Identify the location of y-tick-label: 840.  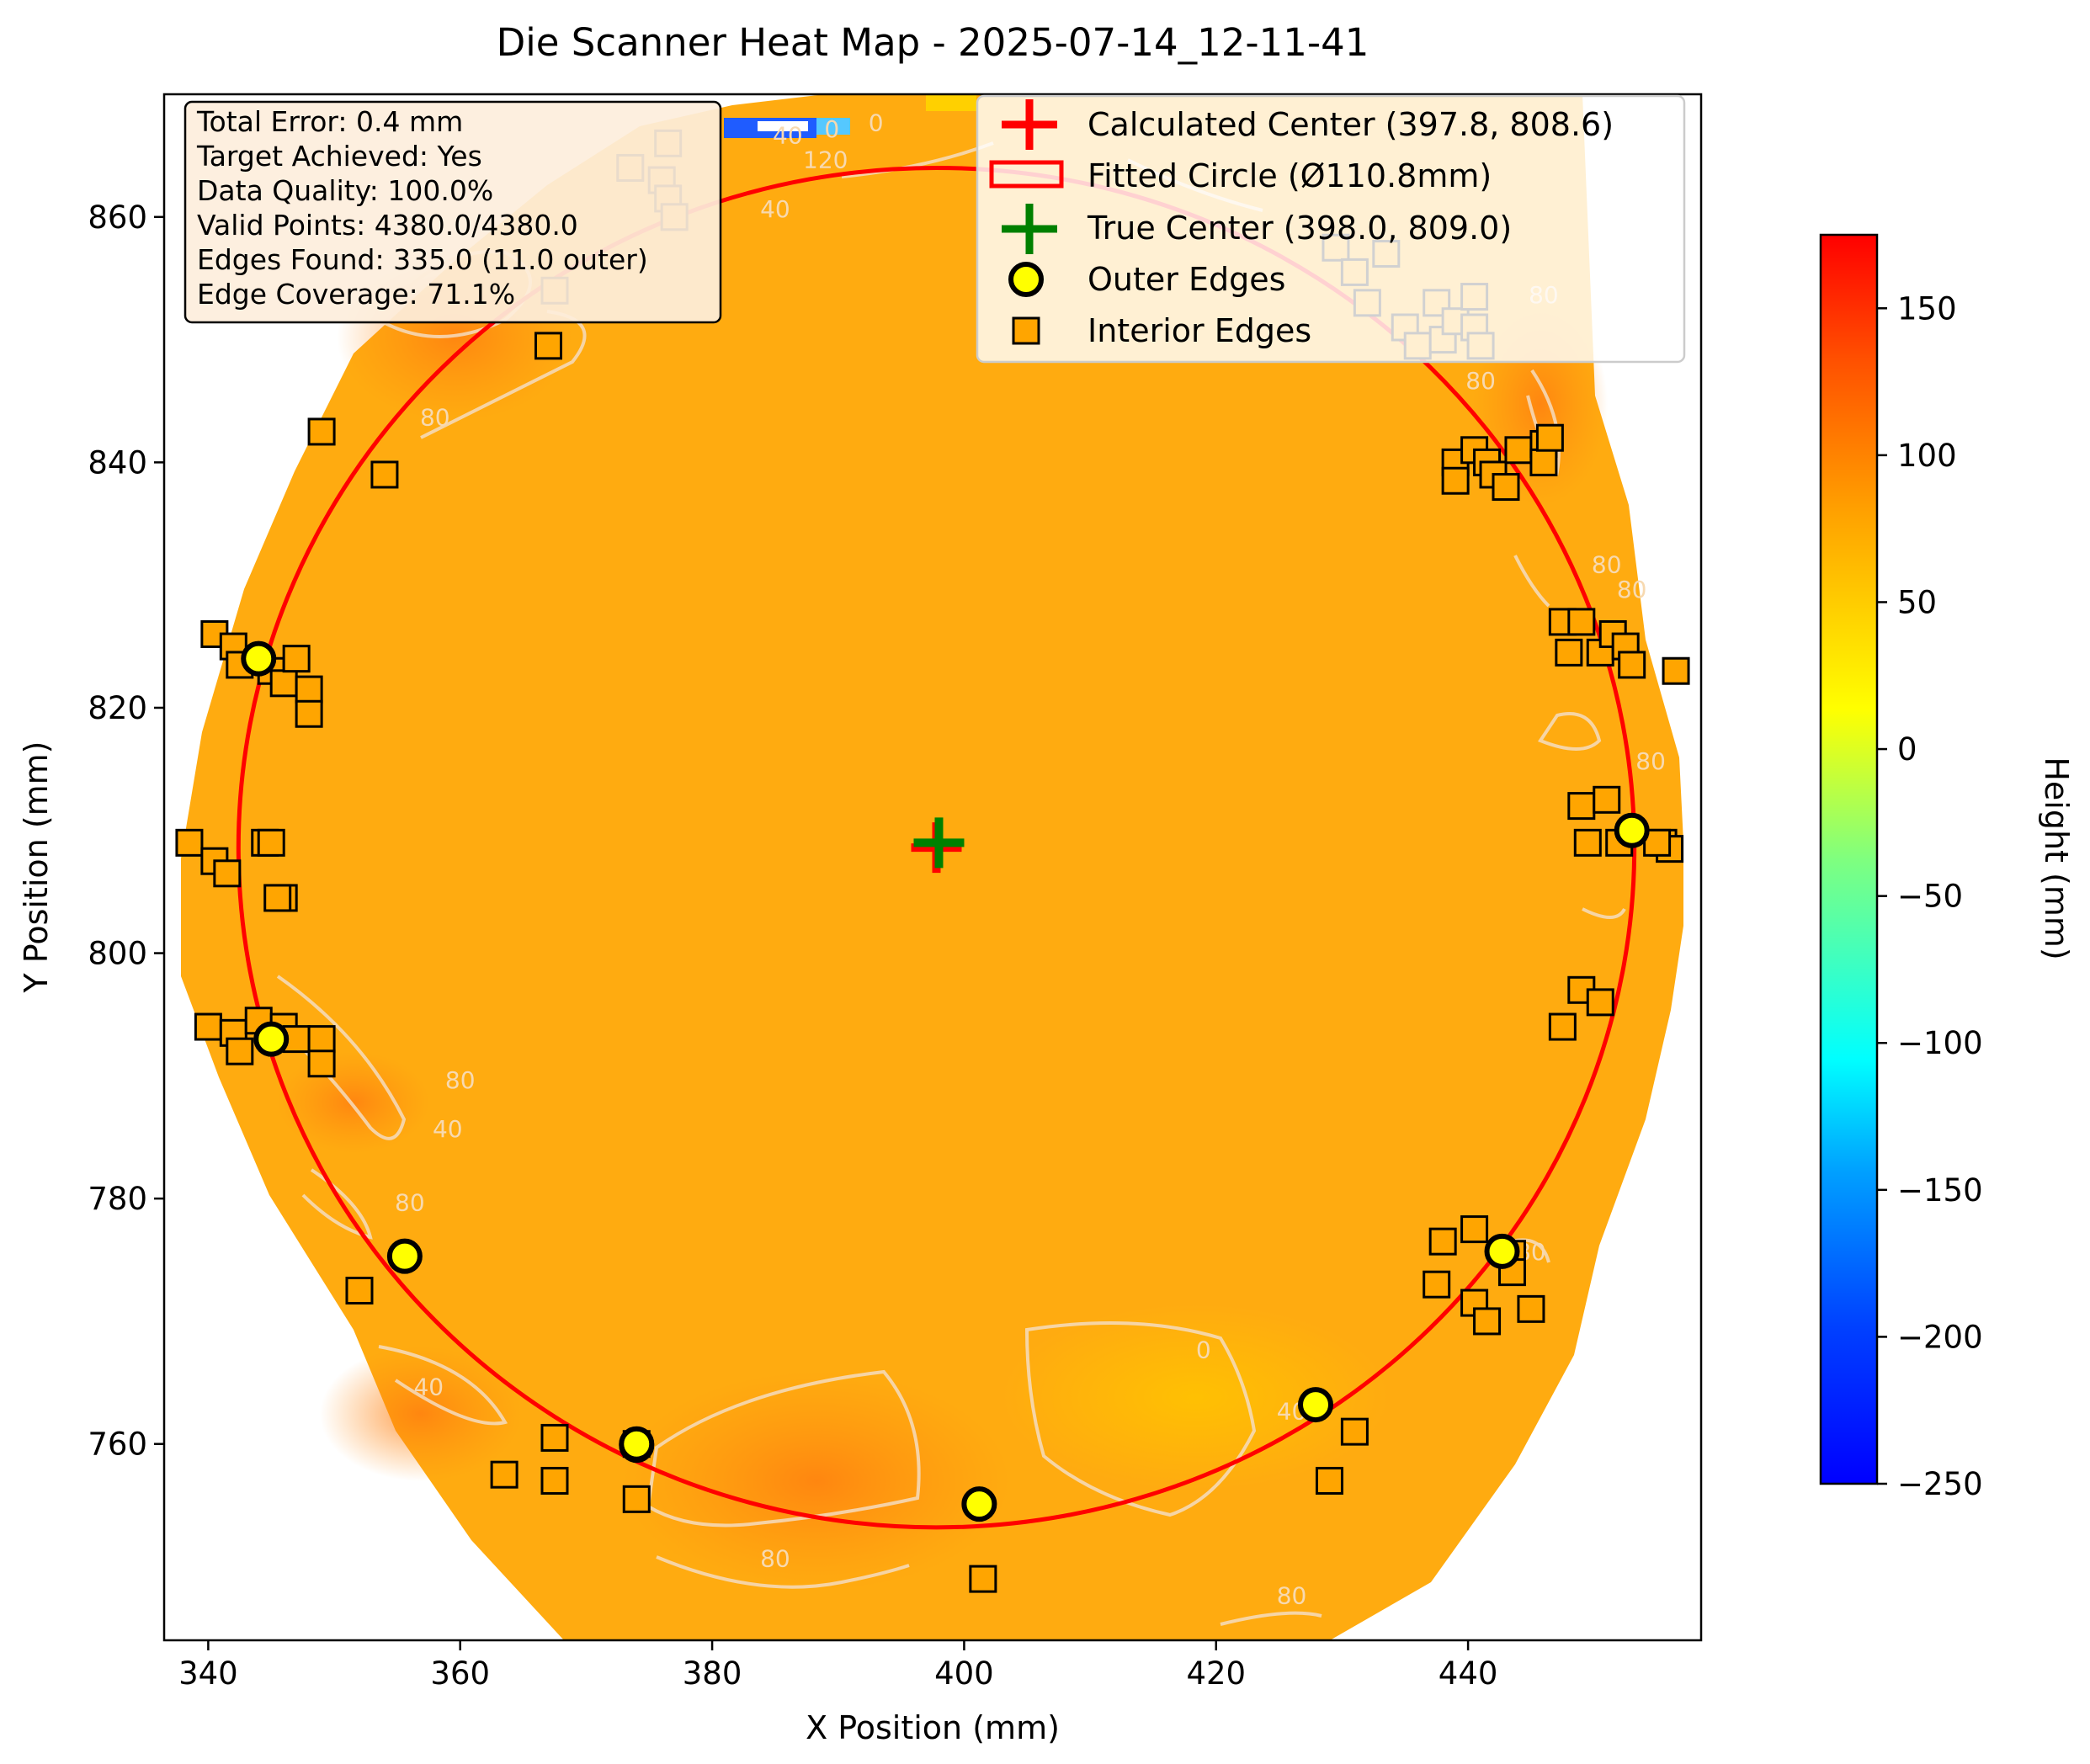
(118, 462).